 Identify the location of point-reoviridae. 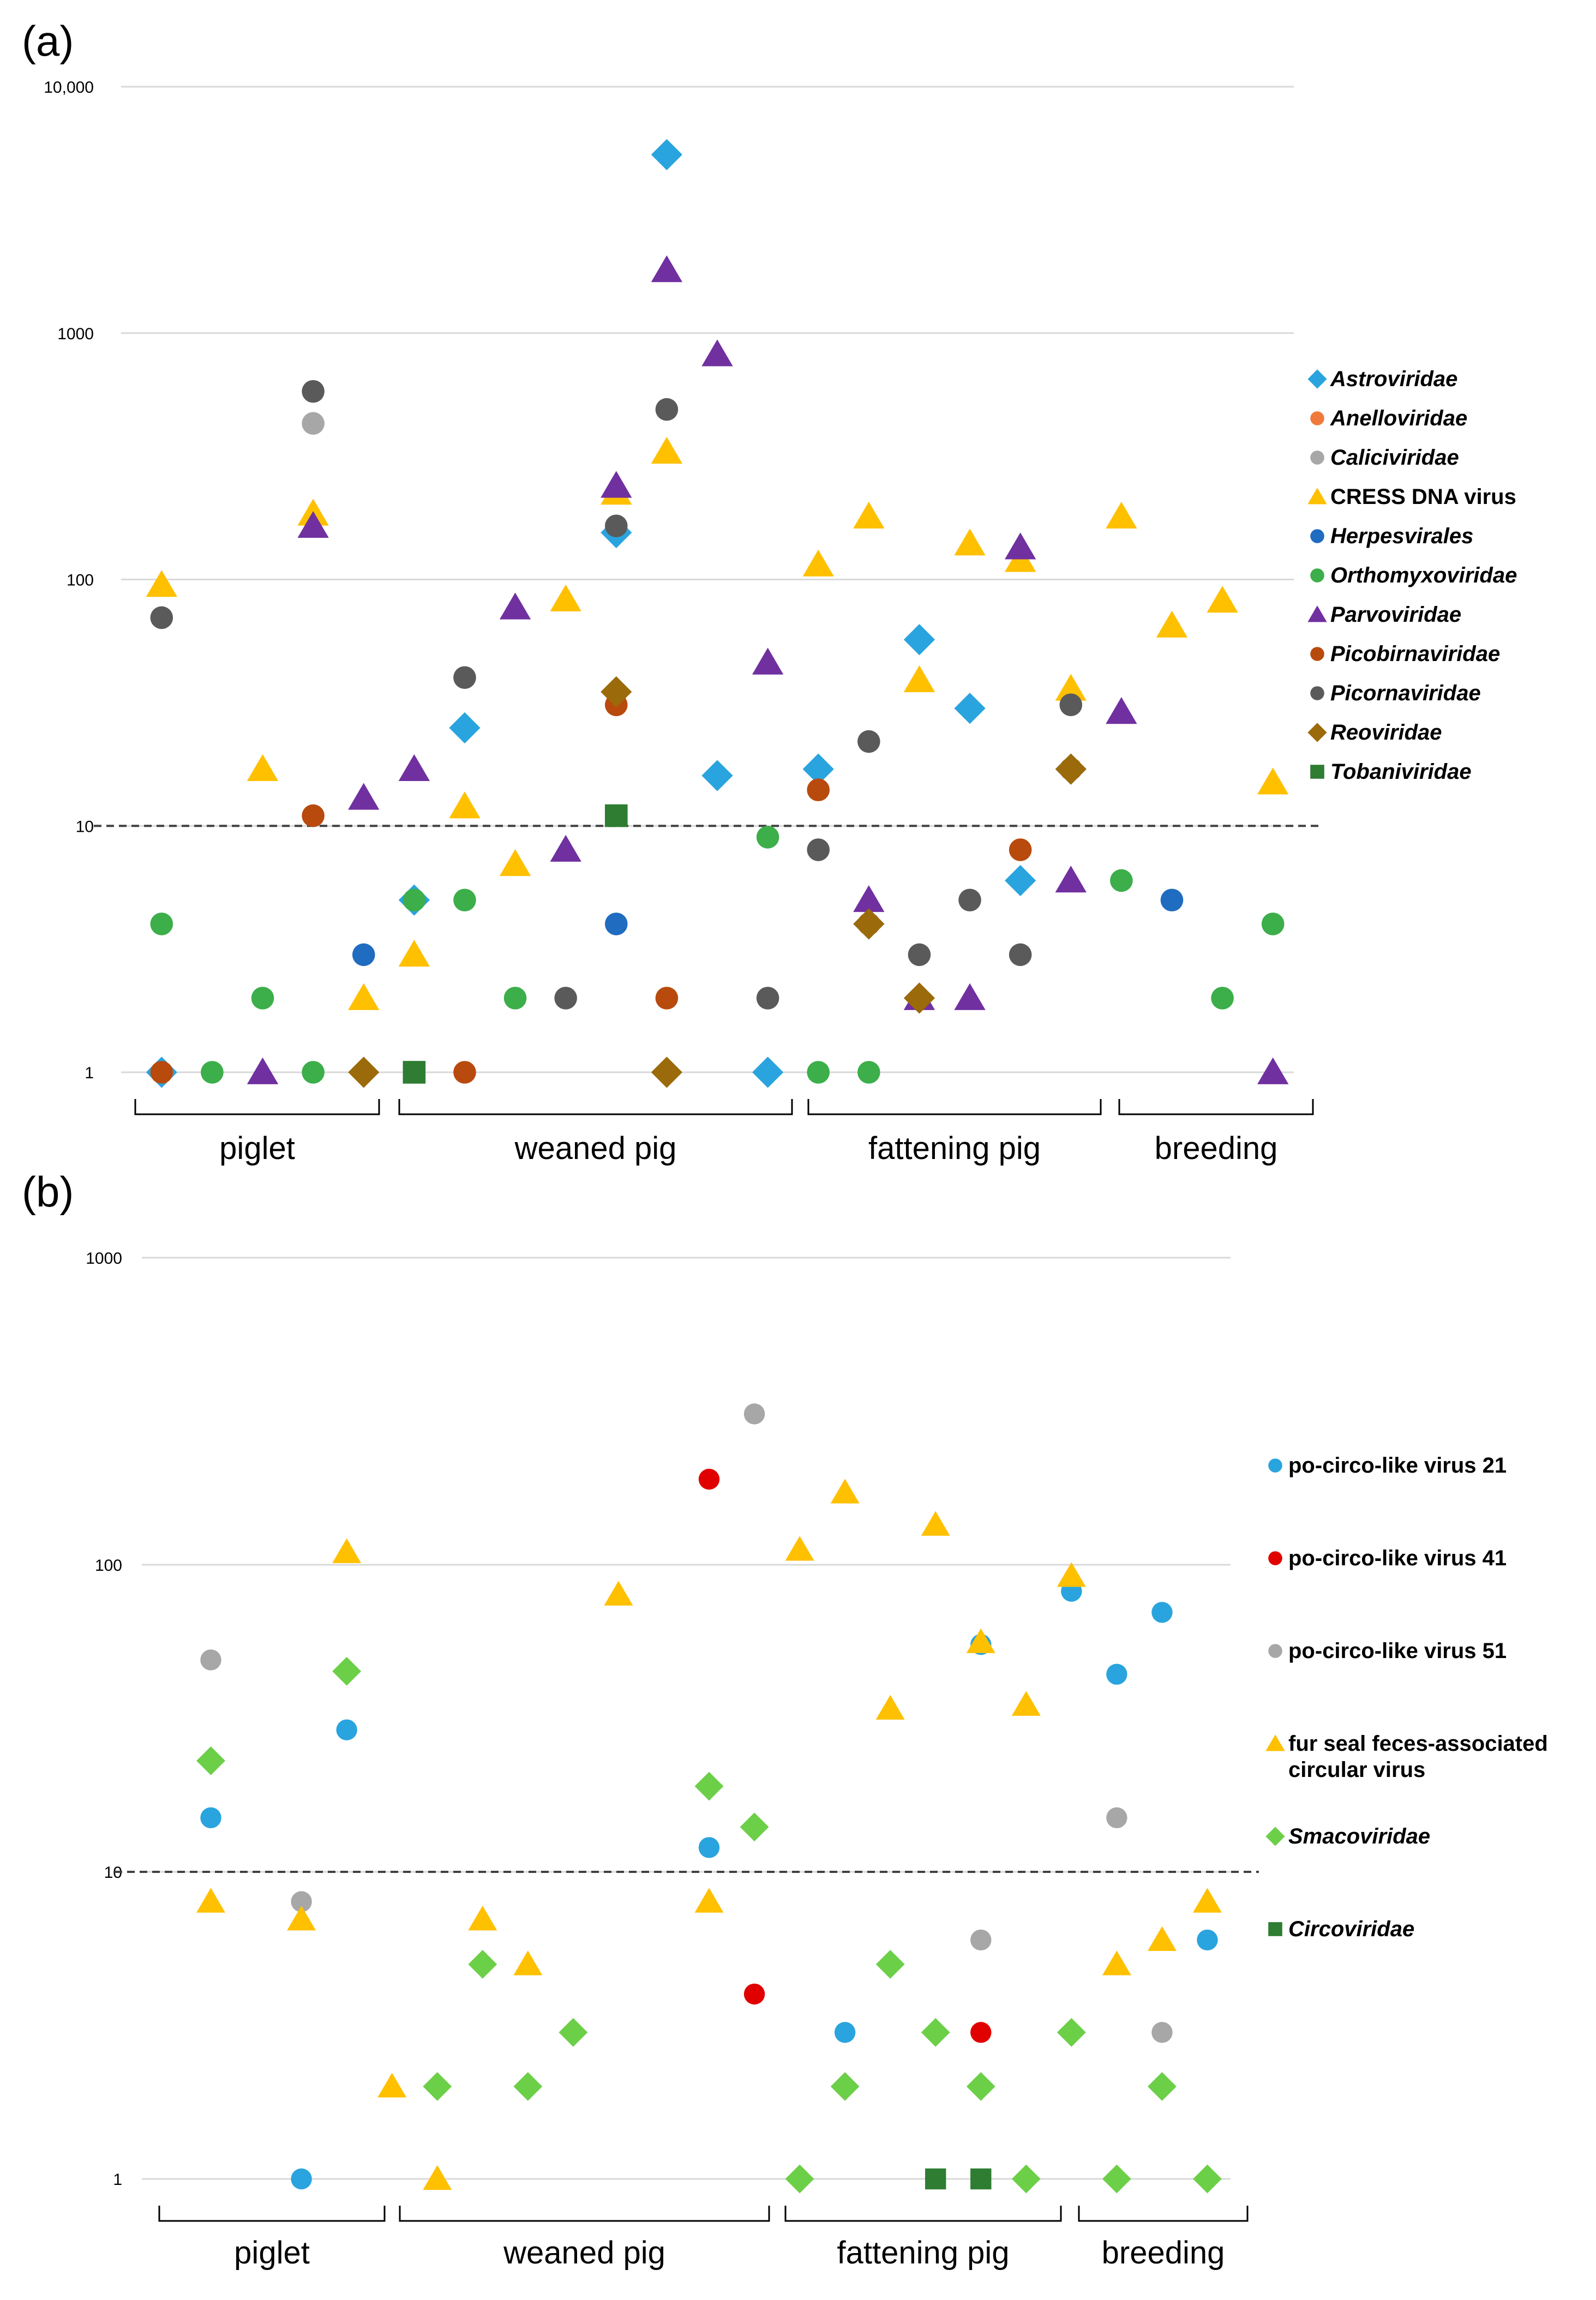
(364, 1072).